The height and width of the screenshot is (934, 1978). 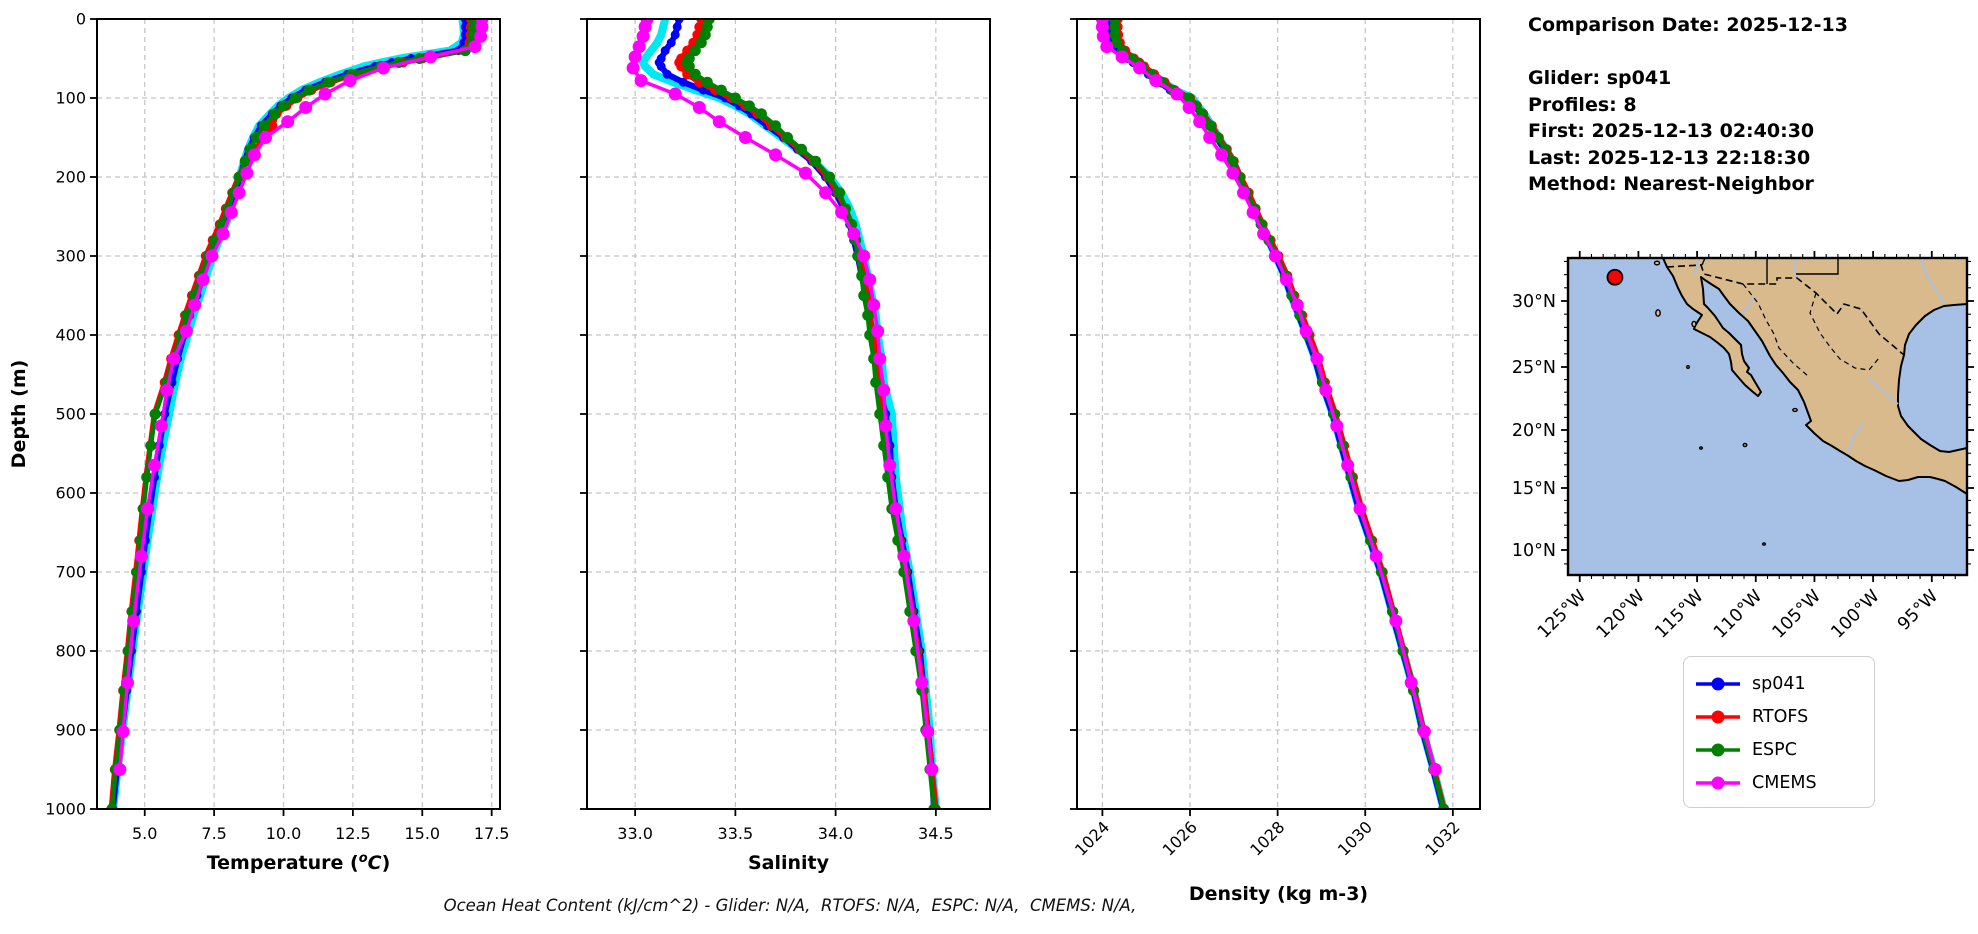 I want to click on series-cmems-density, so click(x=1269, y=395).